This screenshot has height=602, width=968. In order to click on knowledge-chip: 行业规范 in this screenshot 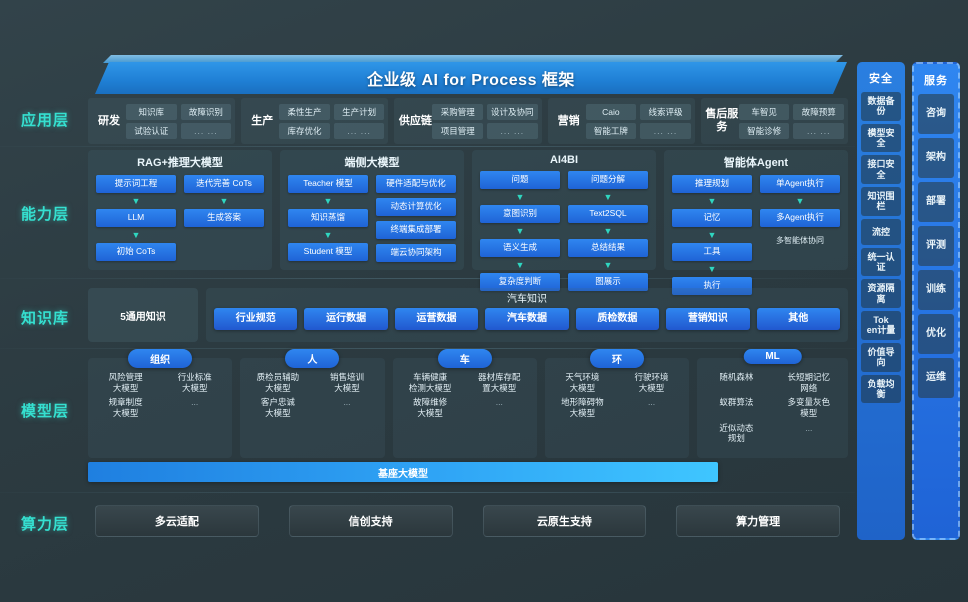, I will do `click(256, 319)`.